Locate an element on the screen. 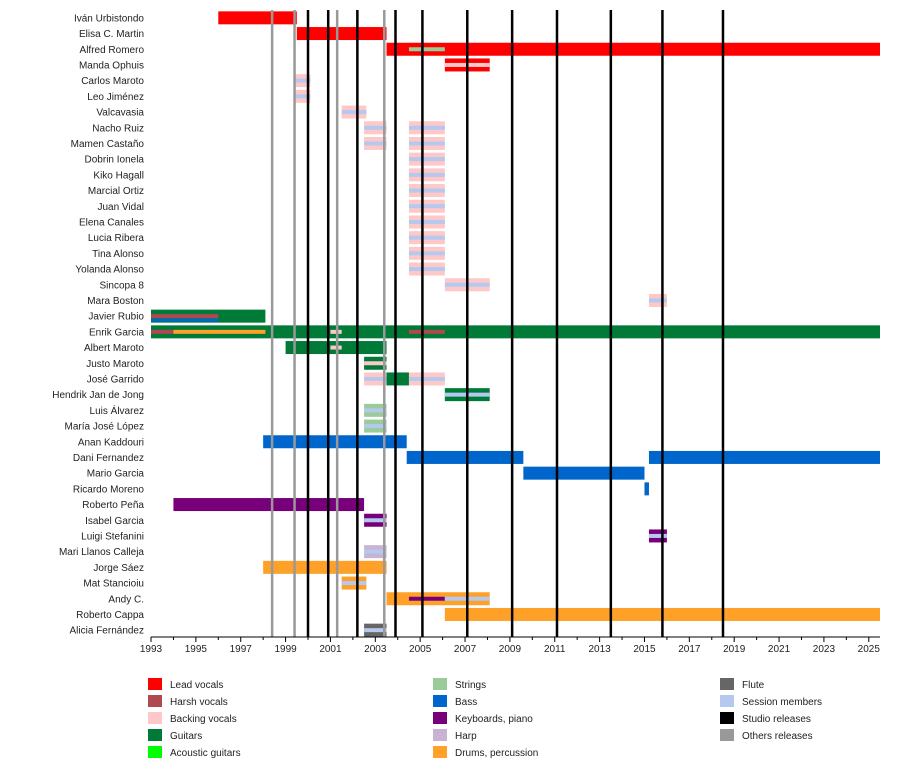 The image size is (900, 784). x-tick-label-1993: 1993 is located at coordinates (151, 649).